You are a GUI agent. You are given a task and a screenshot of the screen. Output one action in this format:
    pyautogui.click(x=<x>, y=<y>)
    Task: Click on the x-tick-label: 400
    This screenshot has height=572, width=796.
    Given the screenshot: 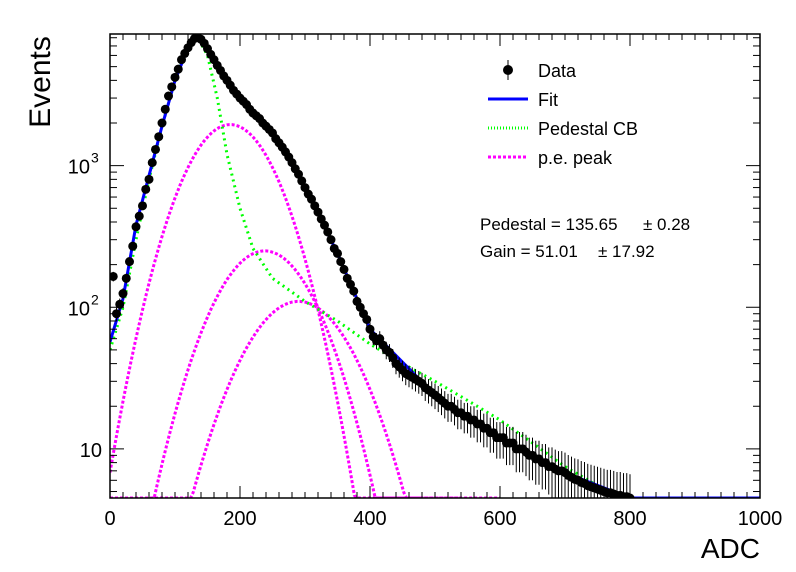 What is the action you would take?
    pyautogui.click(x=369, y=519)
    